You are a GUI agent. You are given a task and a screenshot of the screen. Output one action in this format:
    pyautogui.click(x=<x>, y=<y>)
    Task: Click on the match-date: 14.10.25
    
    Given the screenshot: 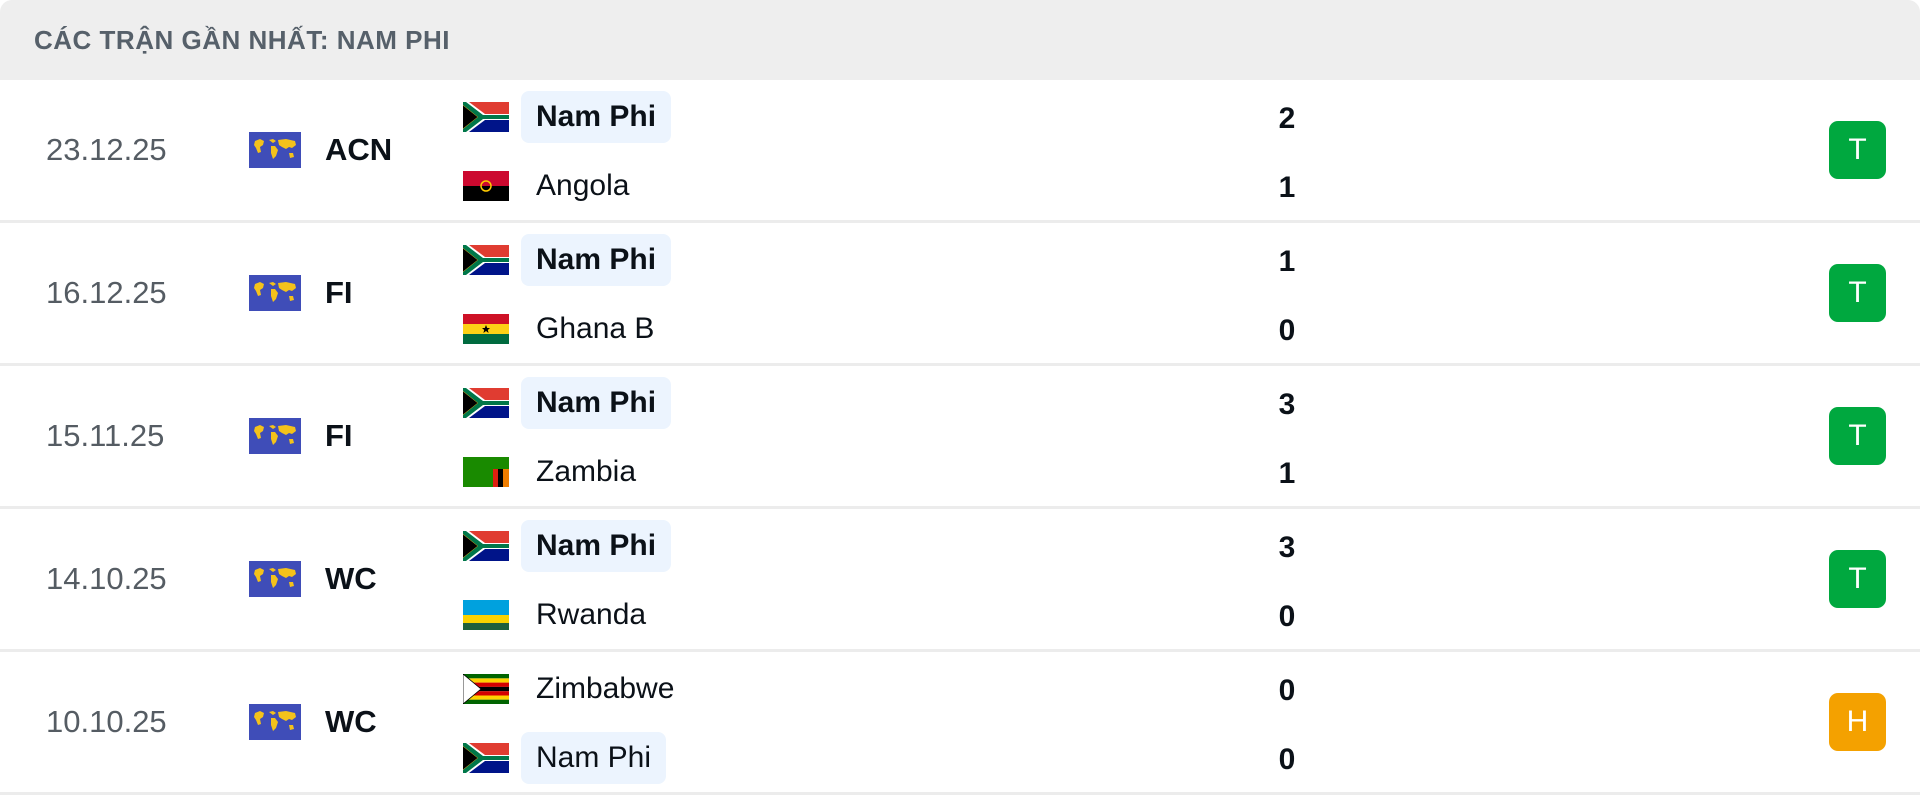 What is the action you would take?
    pyautogui.click(x=106, y=578)
    